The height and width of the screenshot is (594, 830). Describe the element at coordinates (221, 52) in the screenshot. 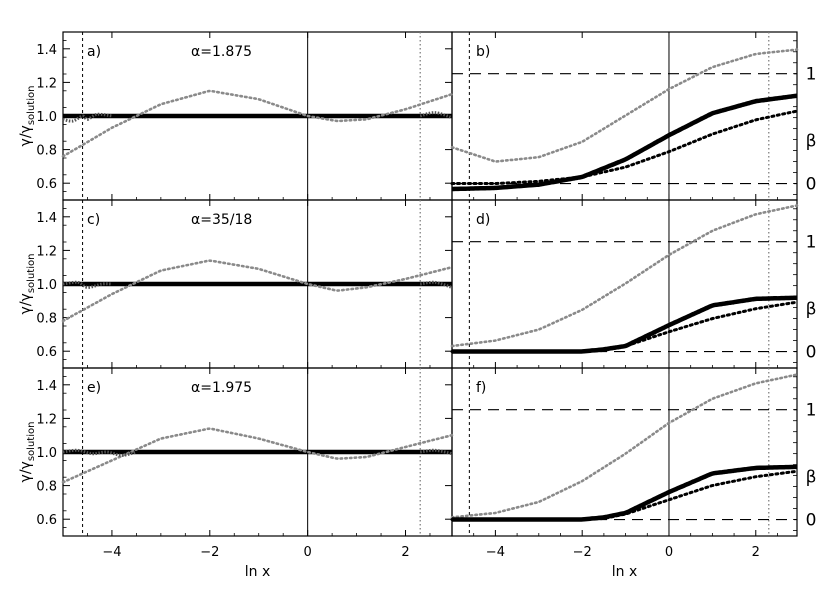

I see `alpha-label-a: α=1.875` at that location.